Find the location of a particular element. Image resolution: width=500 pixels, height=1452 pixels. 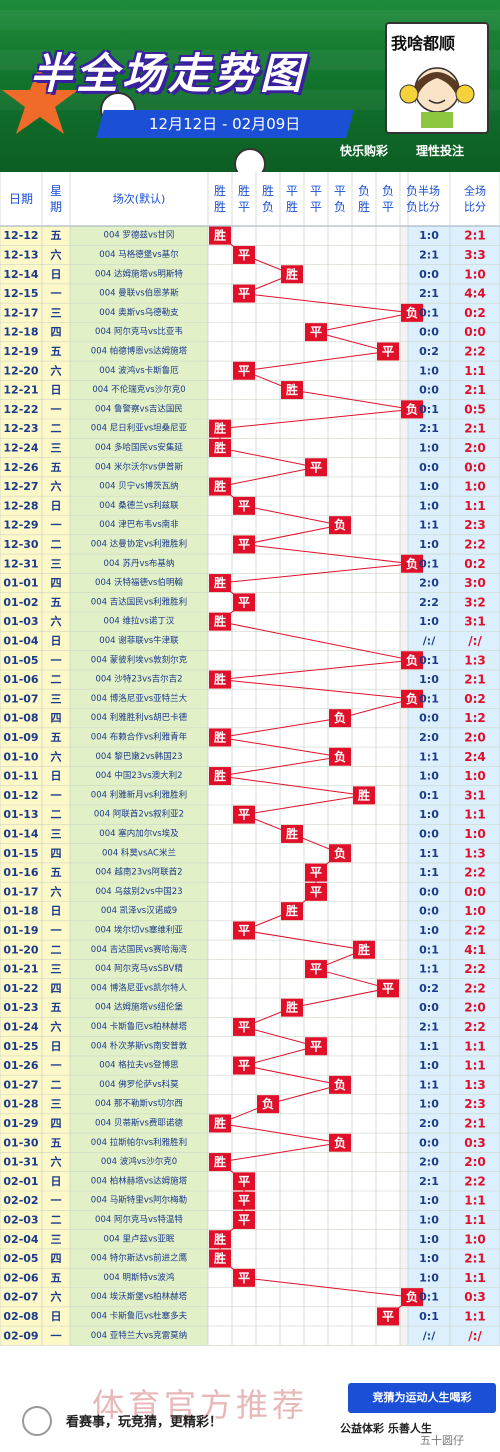

row-date: 01-18 is located at coordinates (20, 911).